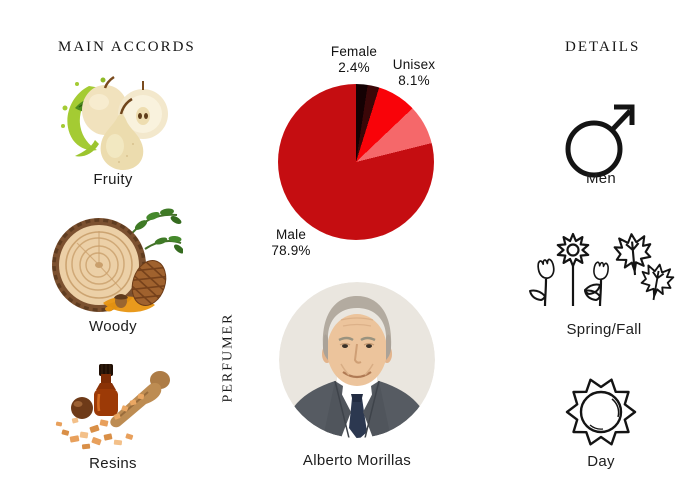 The width and height of the screenshot is (700, 500). What do you see at coordinates (113, 463) in the screenshot?
I see `accord-label-resins: Resins` at bounding box center [113, 463].